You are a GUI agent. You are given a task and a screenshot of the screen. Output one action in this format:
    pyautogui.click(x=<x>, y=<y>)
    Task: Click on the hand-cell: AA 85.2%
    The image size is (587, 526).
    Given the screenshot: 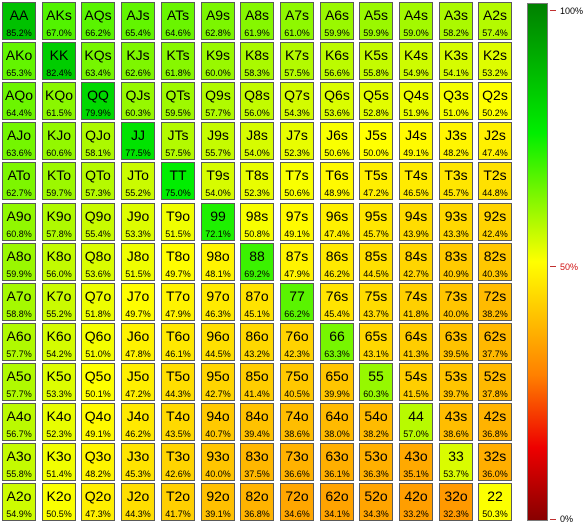 What is the action you would take?
    pyautogui.click(x=19, y=21)
    